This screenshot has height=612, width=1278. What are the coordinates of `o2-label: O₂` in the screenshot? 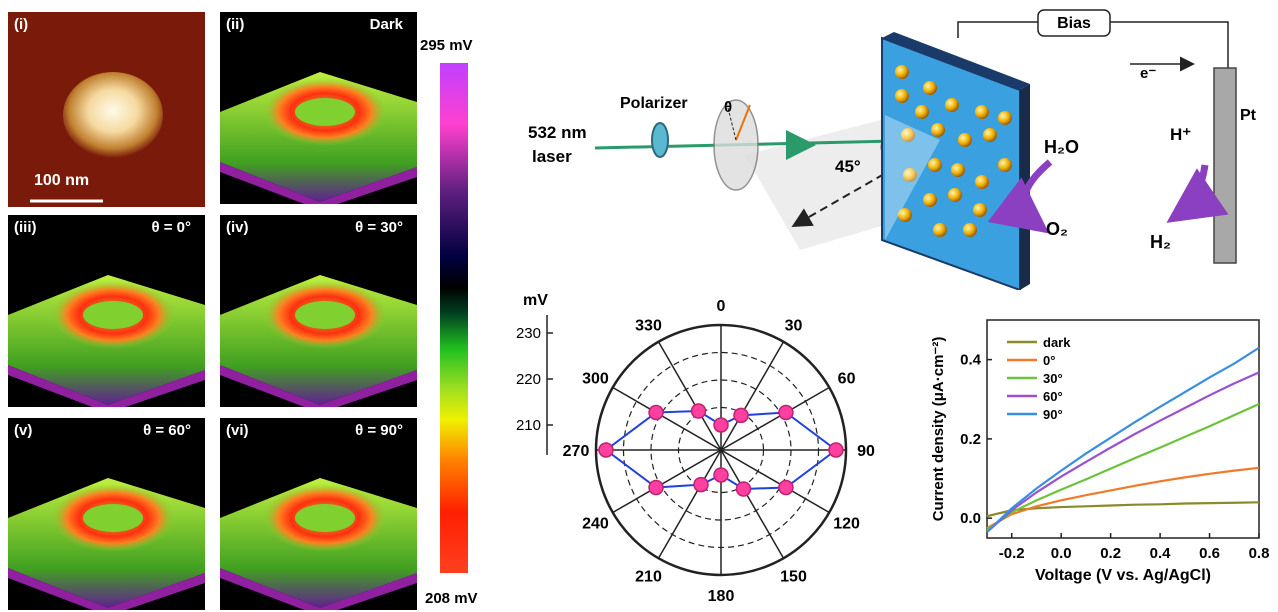 It's located at (1057, 229).